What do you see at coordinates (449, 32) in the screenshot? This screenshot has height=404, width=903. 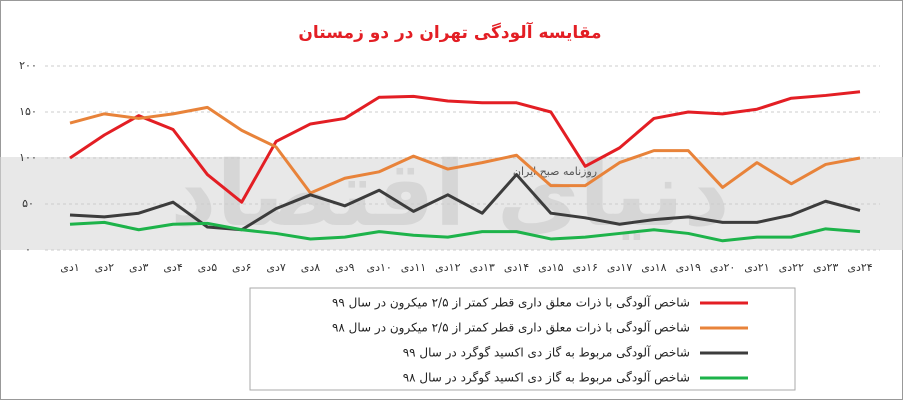 I see `chart-title: مقایسه آلودگی تهران در دو زمستان` at bounding box center [449, 32].